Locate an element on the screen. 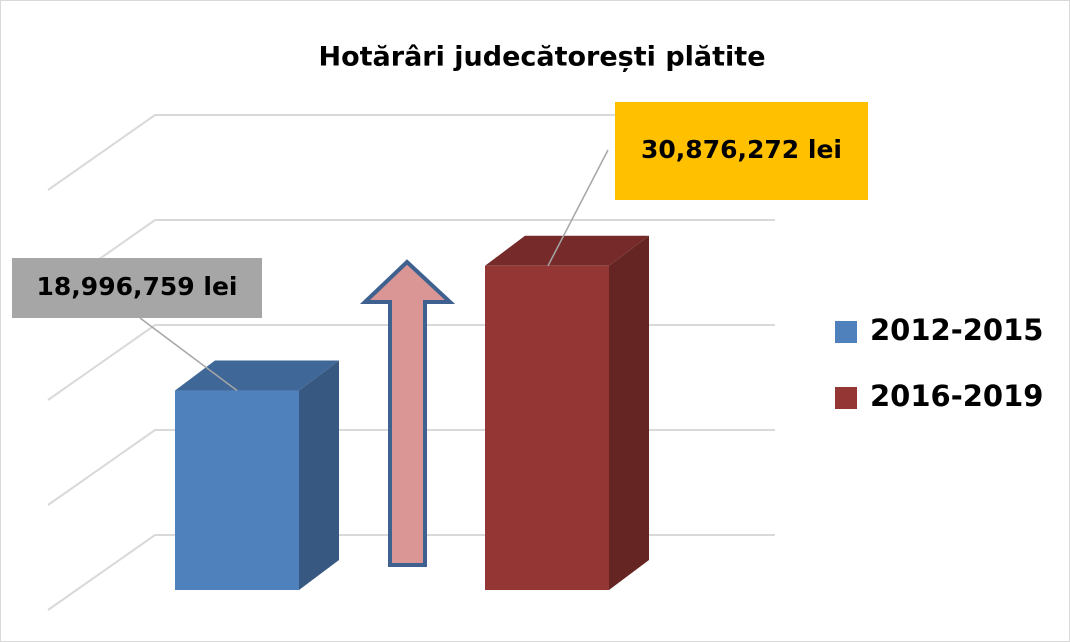 This screenshot has width=1070, height=642. data-label: 18,996,759 lei is located at coordinates (137, 286).